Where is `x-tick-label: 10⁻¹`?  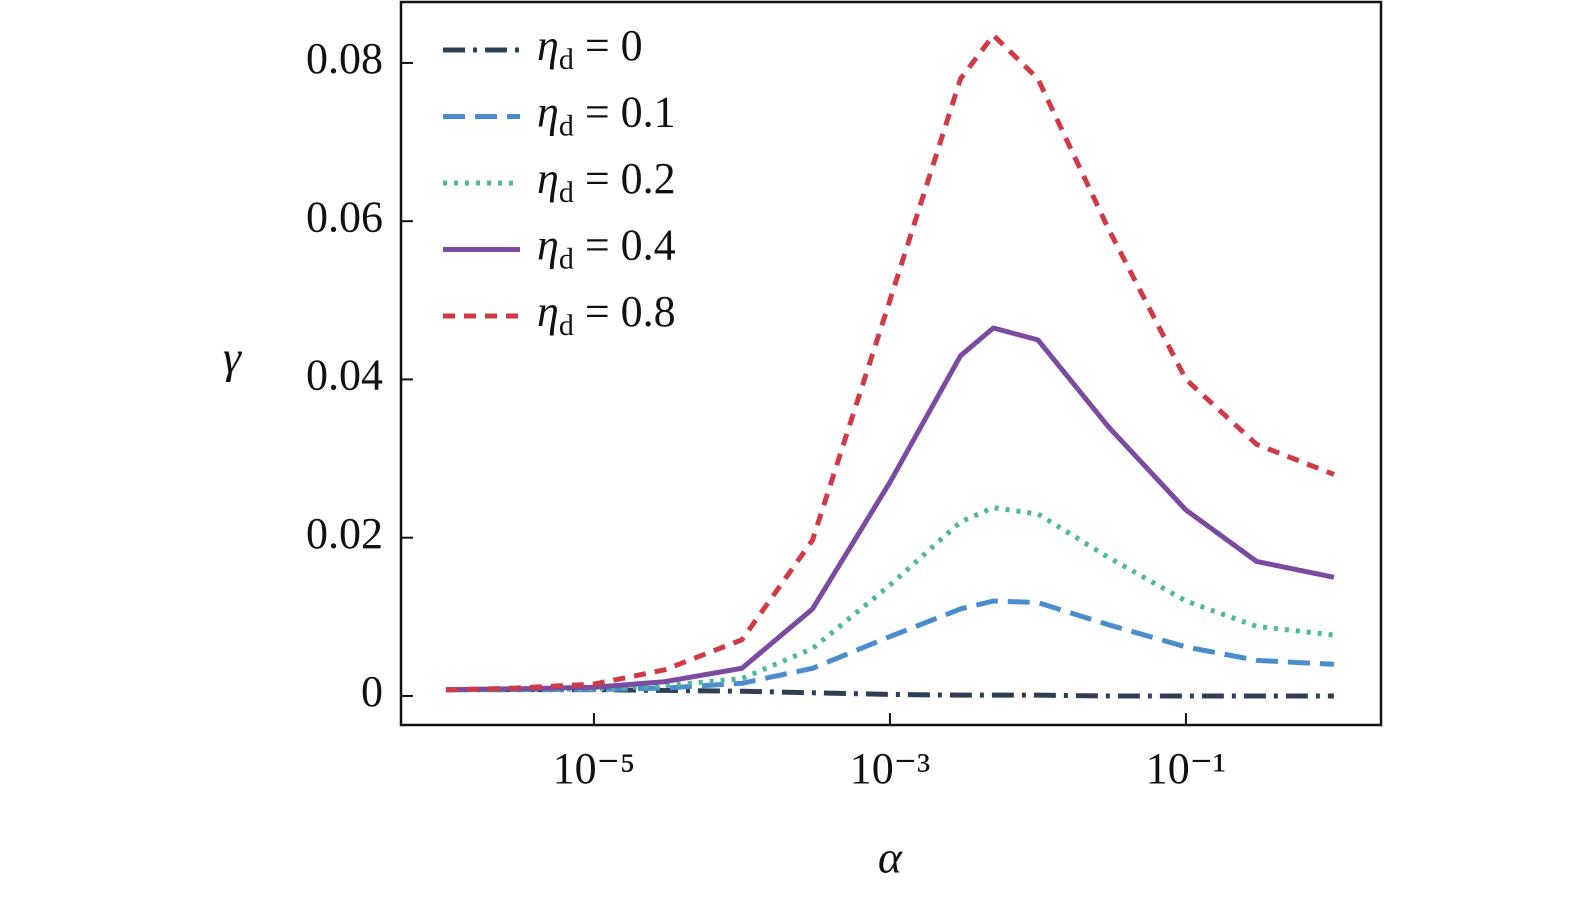
x-tick-label: 10⁻¹ is located at coordinates (1186, 768).